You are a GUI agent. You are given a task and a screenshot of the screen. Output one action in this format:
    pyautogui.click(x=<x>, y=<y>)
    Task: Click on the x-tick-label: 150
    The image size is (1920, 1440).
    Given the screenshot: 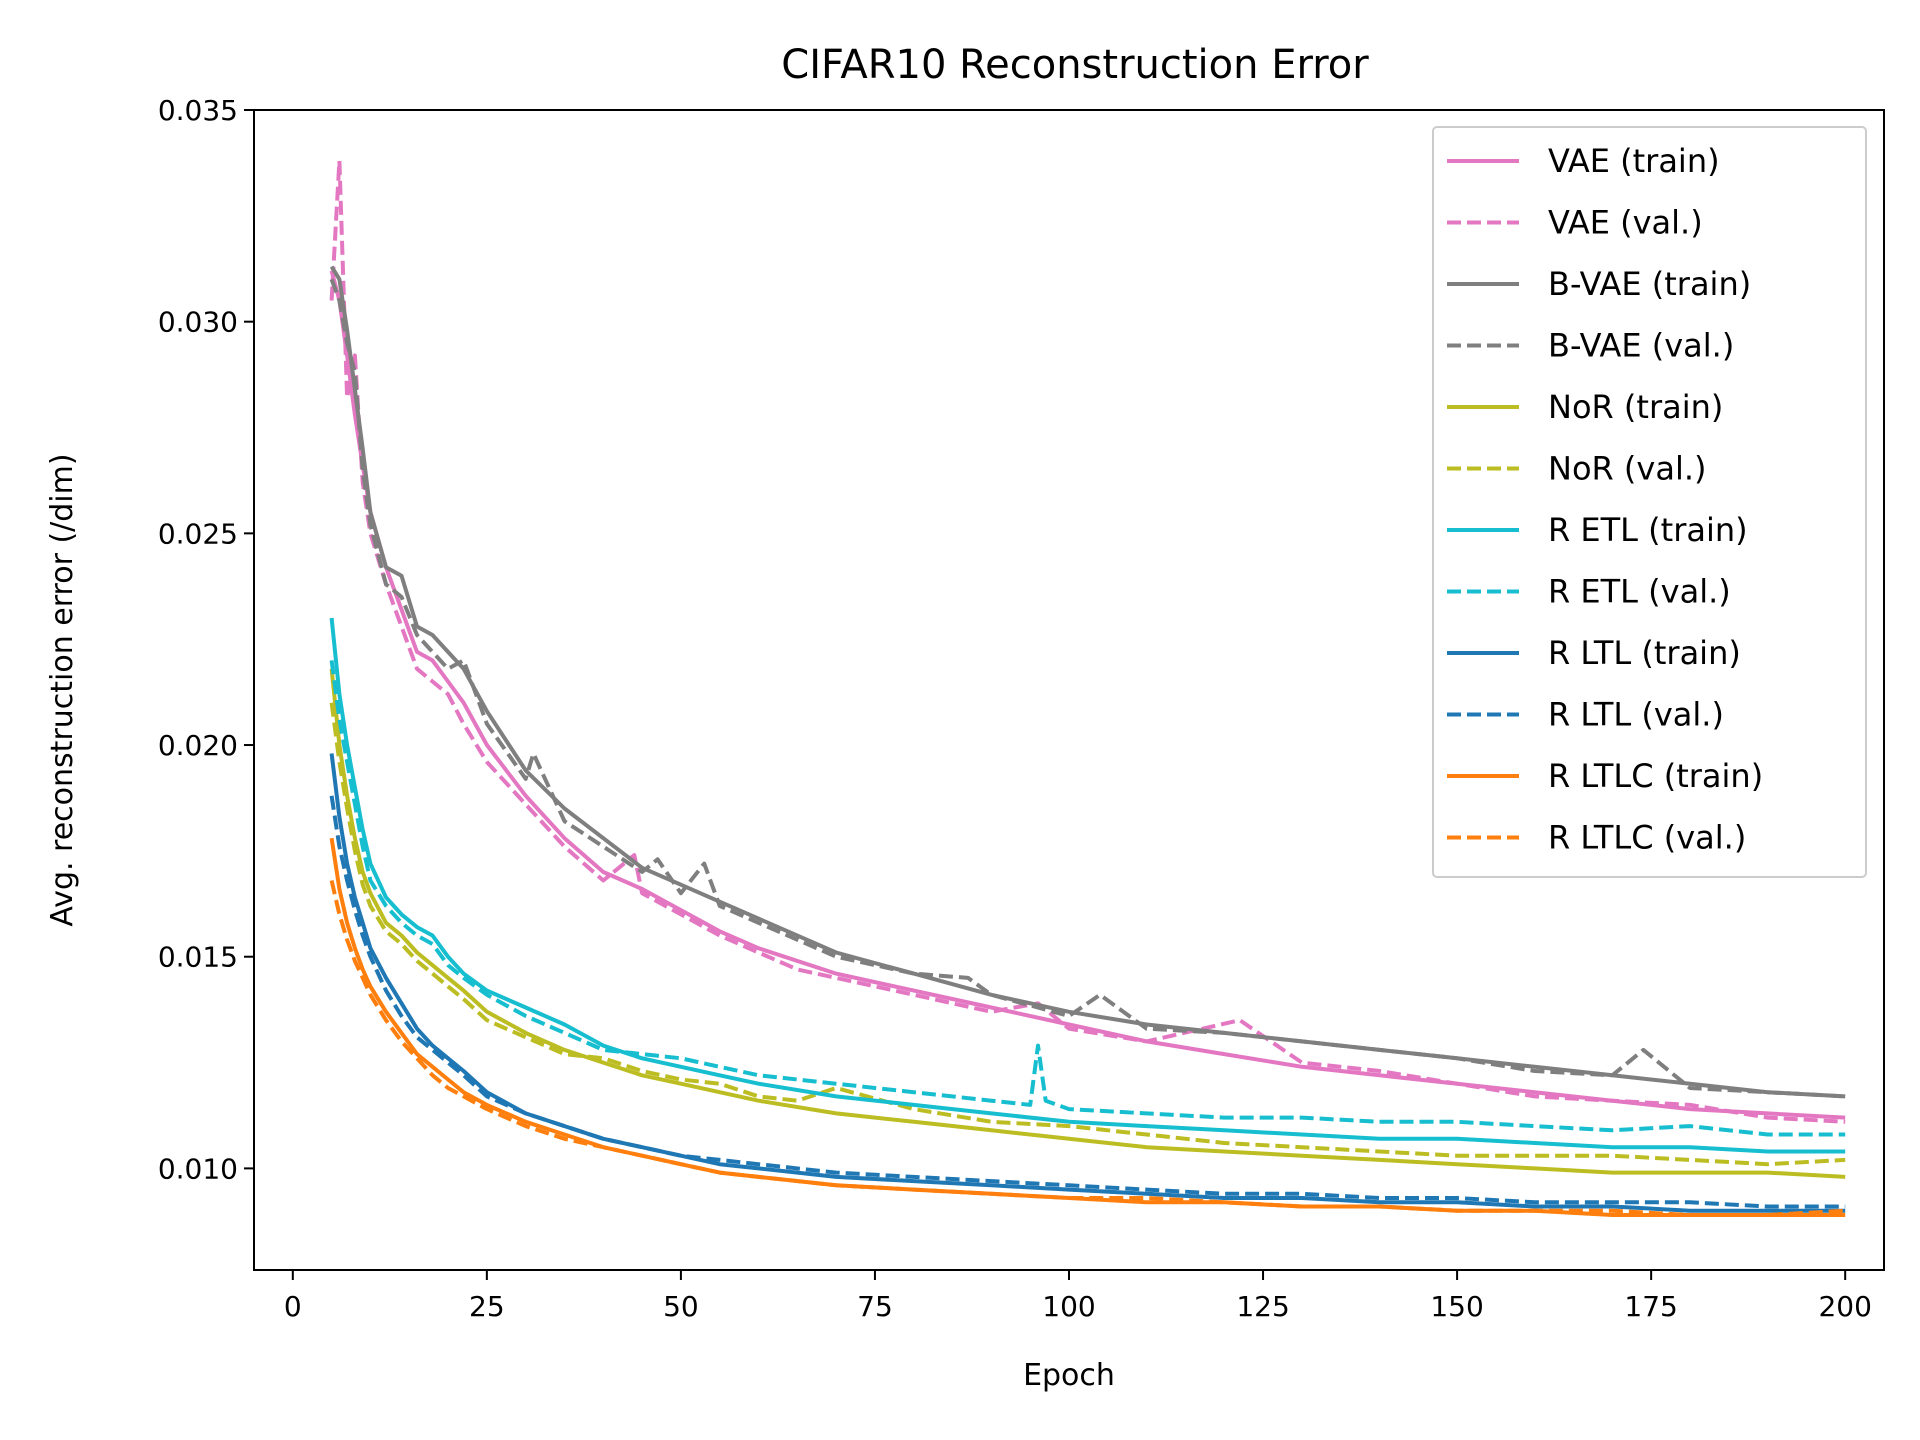 What is the action you would take?
    pyautogui.click(x=1456, y=1306)
    